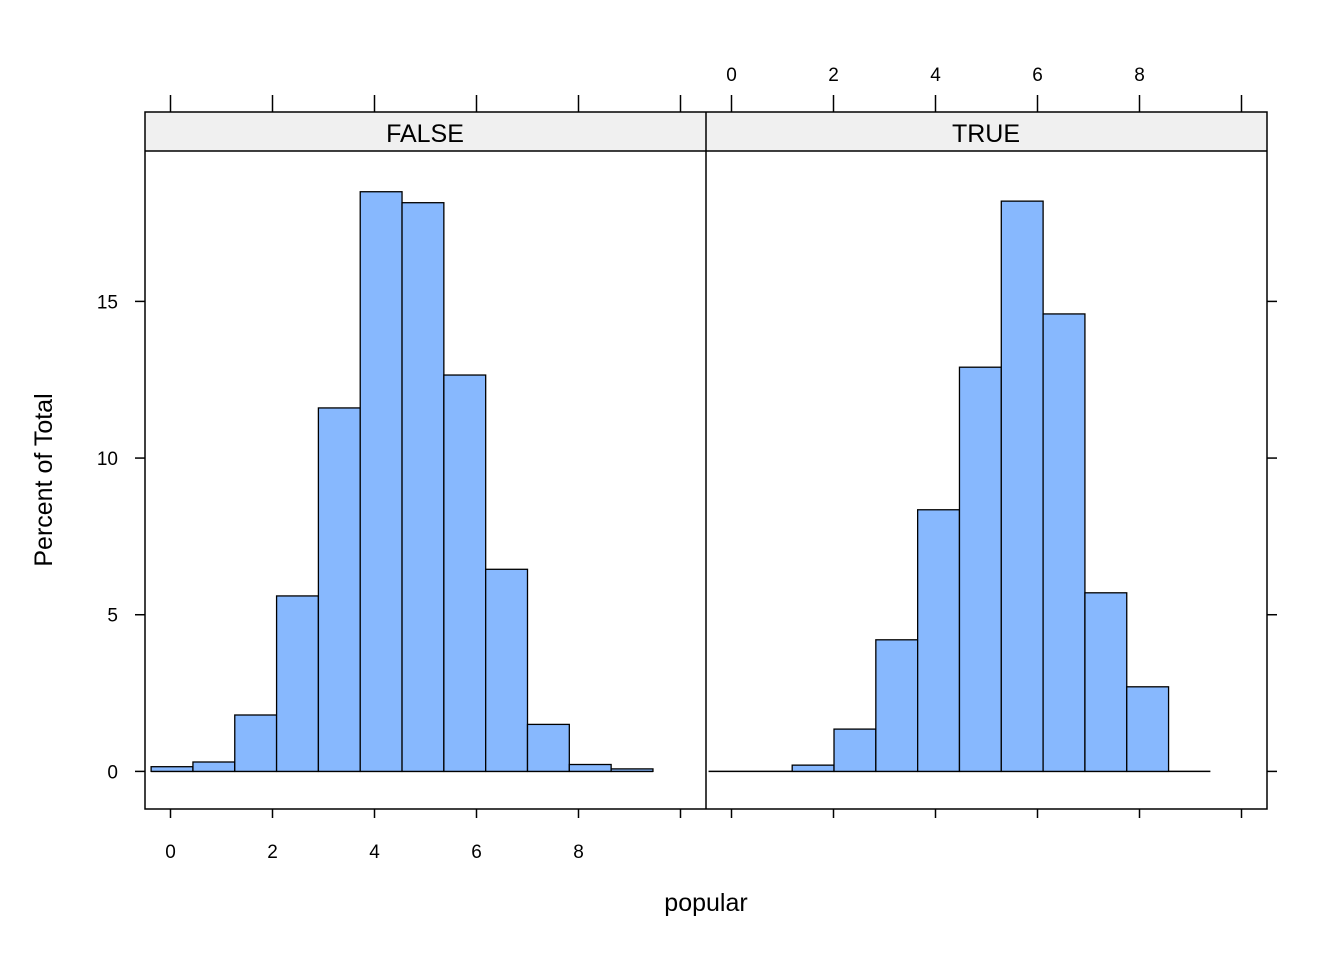 The image size is (1344, 960). I want to click on x-tick-label-bottom: 0, so click(170, 852).